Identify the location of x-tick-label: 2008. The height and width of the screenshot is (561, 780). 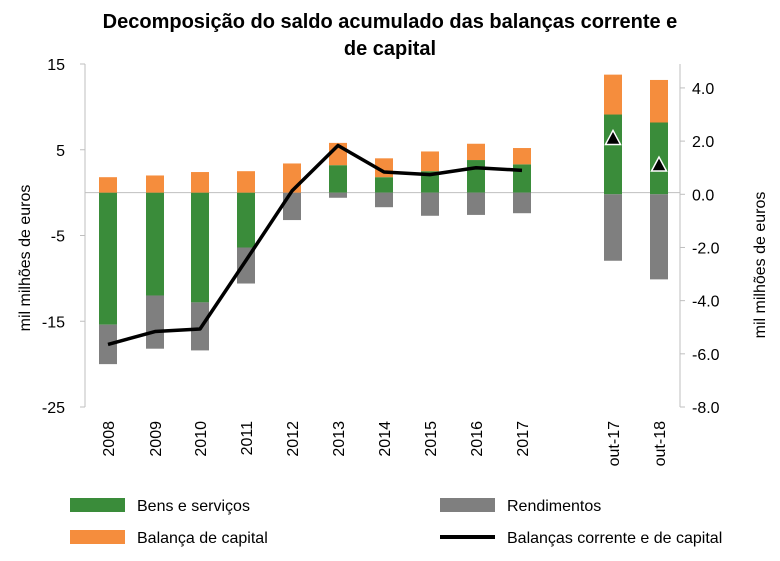
(109, 439).